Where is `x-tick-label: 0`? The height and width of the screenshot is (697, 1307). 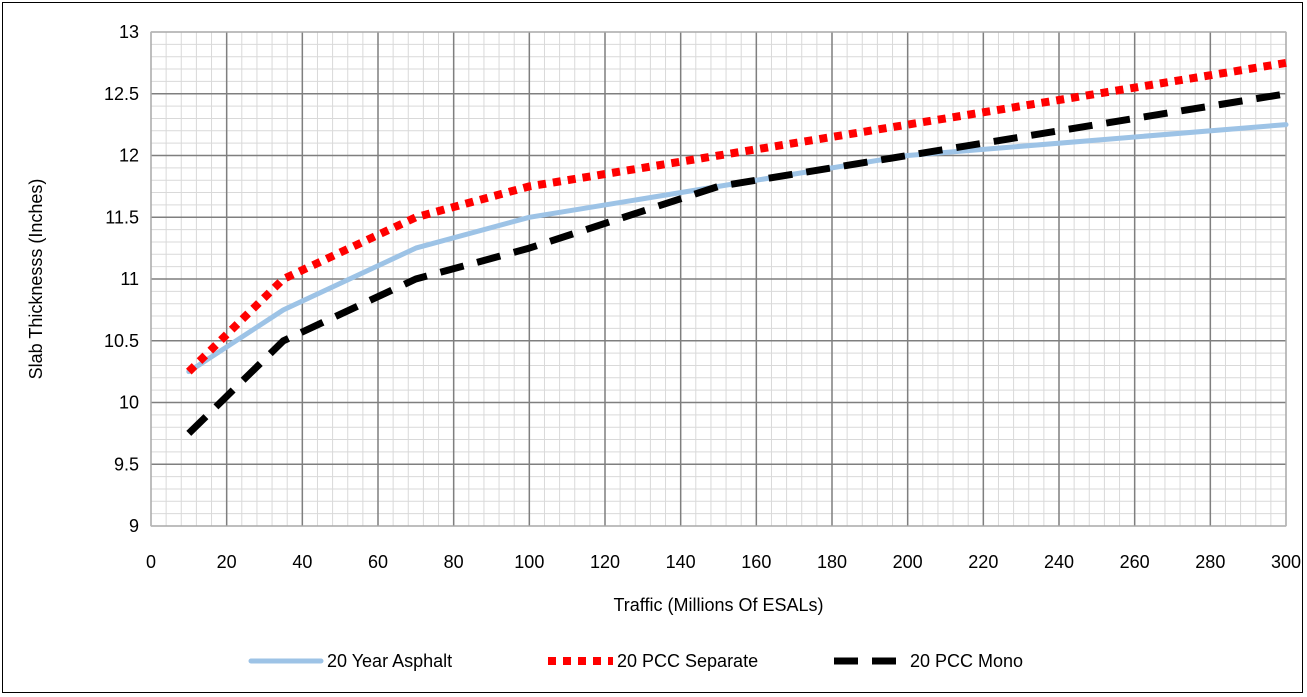
x-tick-label: 0 is located at coordinates (151, 562).